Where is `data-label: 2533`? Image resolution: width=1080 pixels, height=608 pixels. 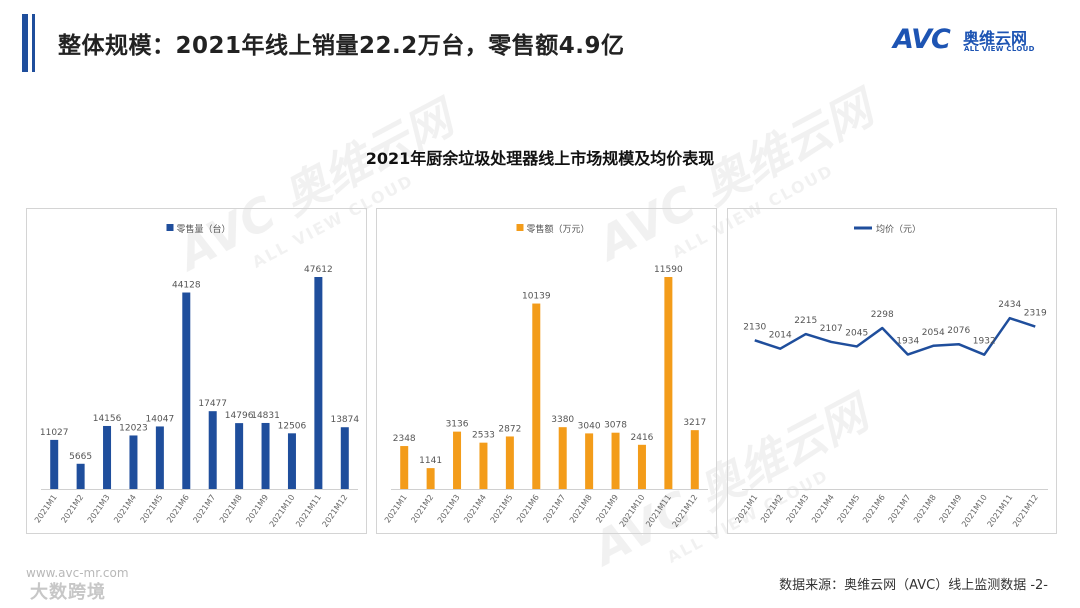
data-label: 2533 is located at coordinates (483, 436).